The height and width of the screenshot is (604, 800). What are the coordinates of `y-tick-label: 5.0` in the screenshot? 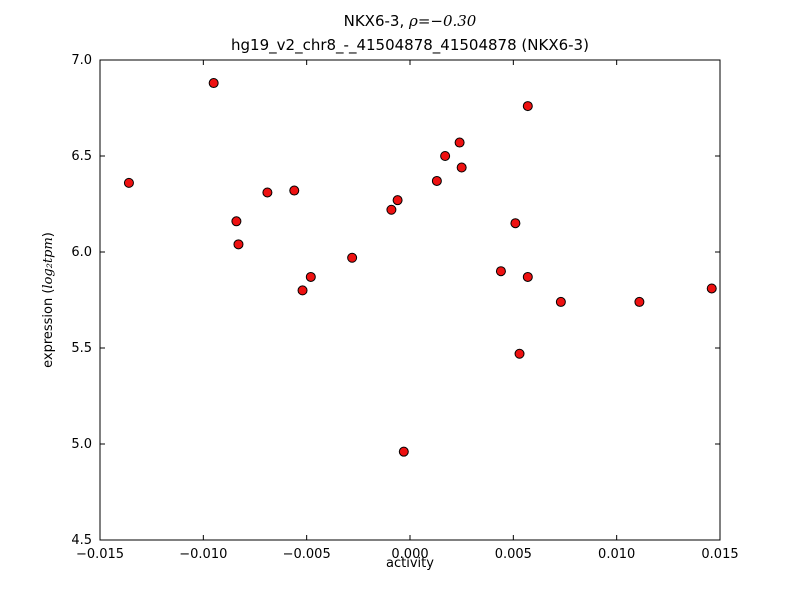 It's located at (81, 444).